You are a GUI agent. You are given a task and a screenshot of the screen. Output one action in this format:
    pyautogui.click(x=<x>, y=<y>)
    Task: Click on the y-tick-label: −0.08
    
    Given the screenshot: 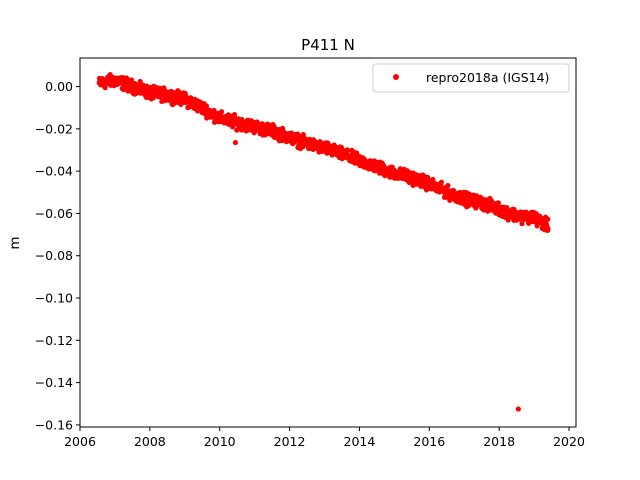 What is the action you would take?
    pyautogui.click(x=54, y=255)
    